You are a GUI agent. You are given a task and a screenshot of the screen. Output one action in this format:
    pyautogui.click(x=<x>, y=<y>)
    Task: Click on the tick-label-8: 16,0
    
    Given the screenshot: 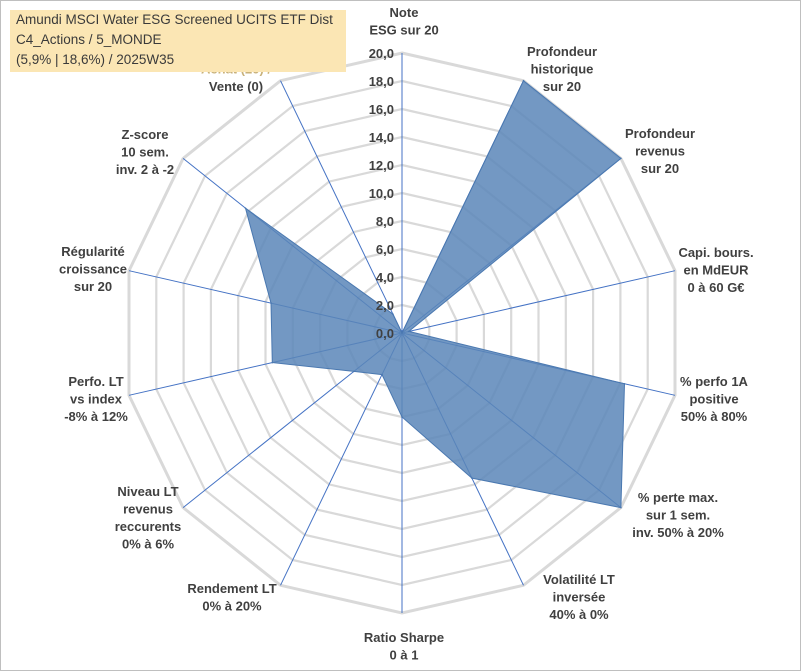 What is the action you would take?
    pyautogui.click(x=381, y=109)
    